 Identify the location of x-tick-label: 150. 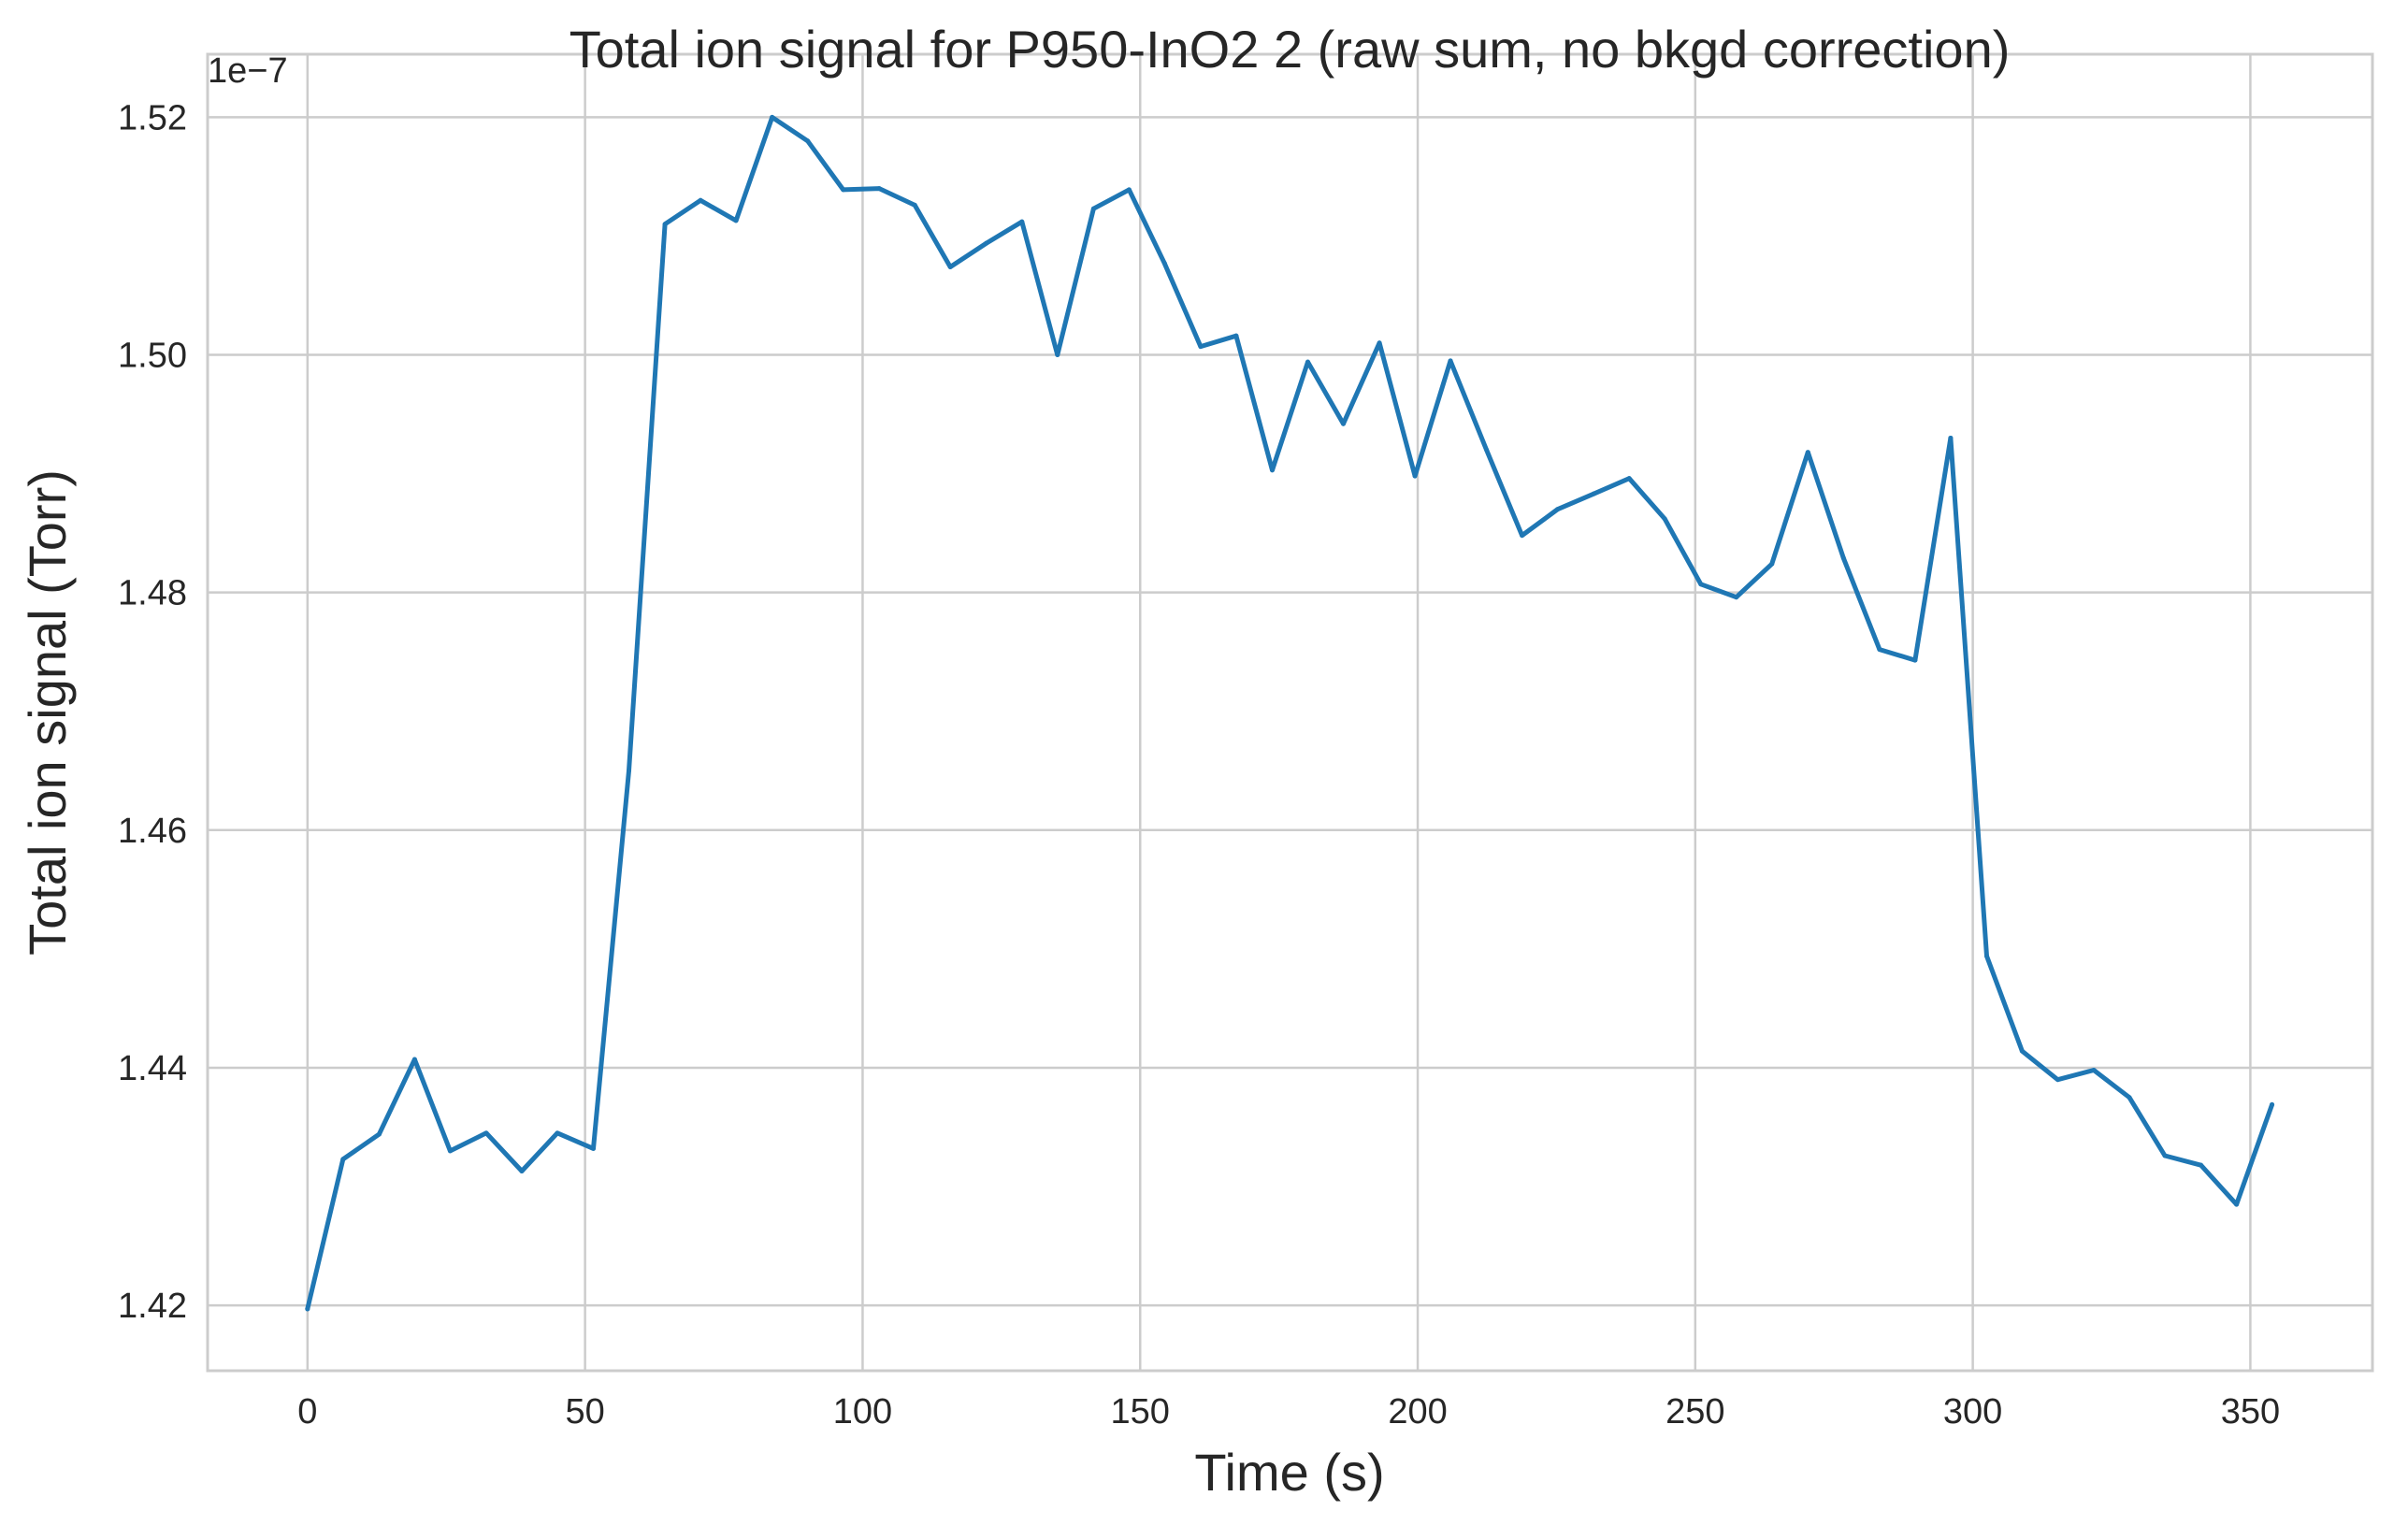
(1140, 1411).